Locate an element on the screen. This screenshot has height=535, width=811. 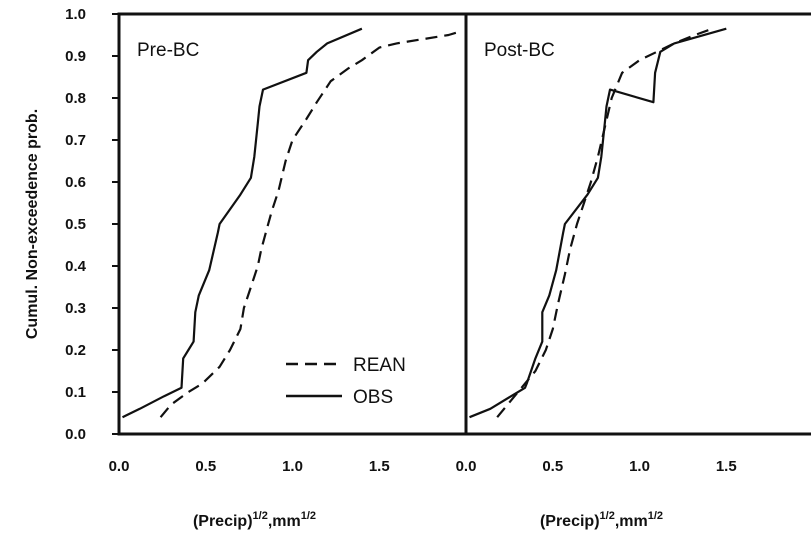
legend-label: REAN is located at coordinates (379, 365).